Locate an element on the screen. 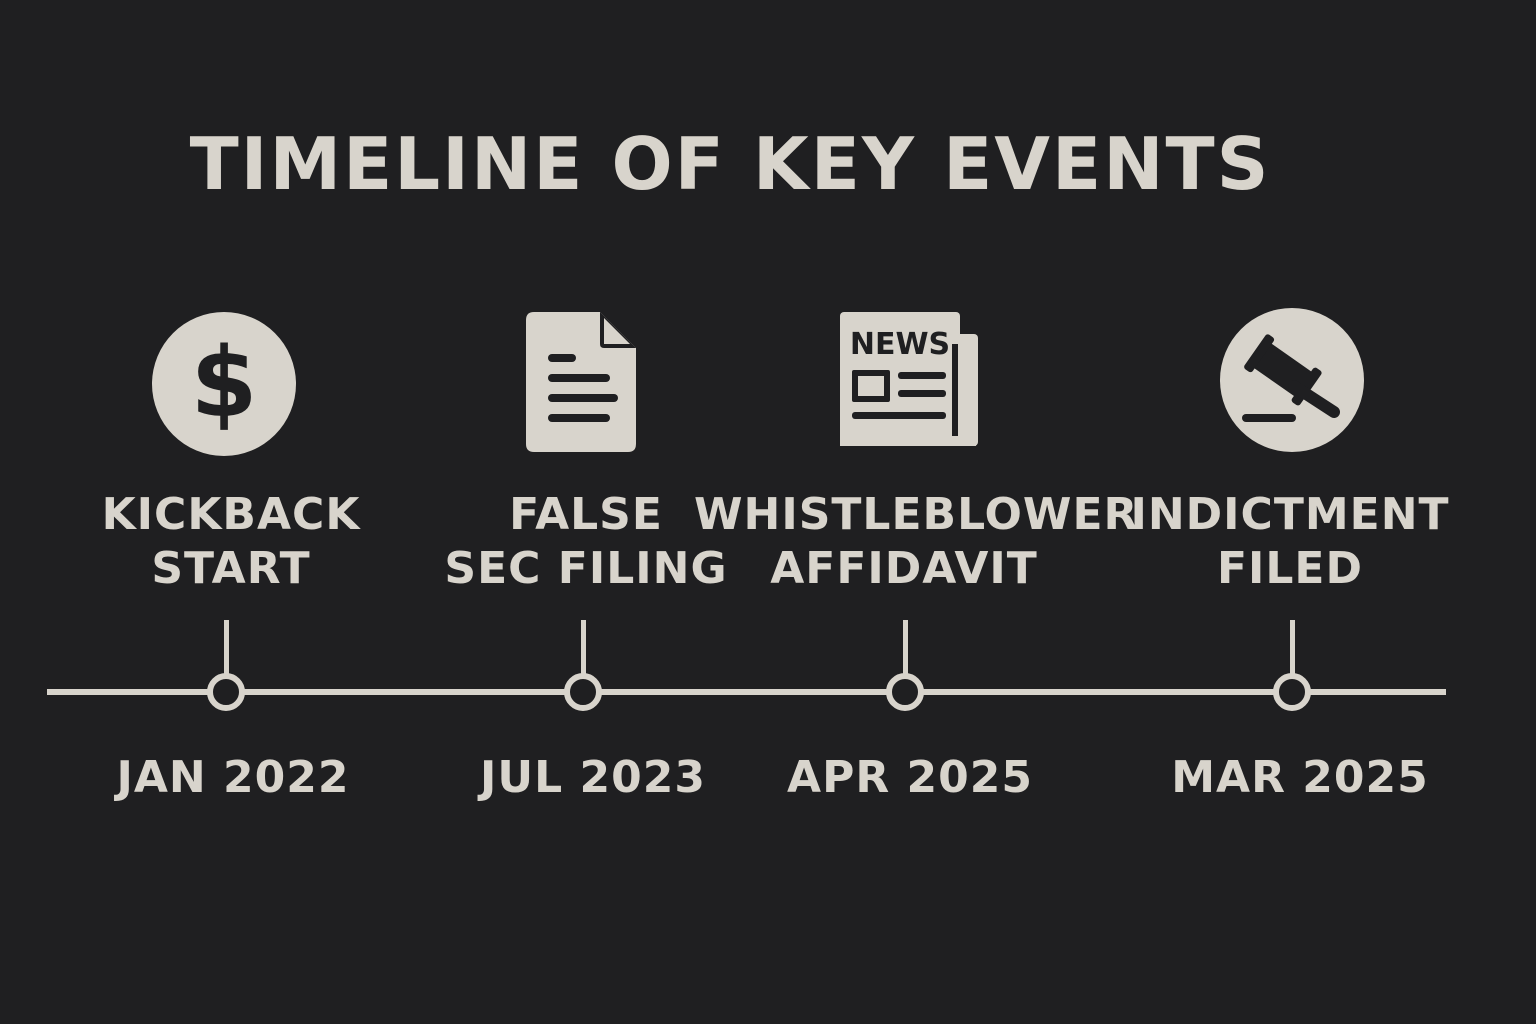  event-date: APR 2025 is located at coordinates (910, 777).